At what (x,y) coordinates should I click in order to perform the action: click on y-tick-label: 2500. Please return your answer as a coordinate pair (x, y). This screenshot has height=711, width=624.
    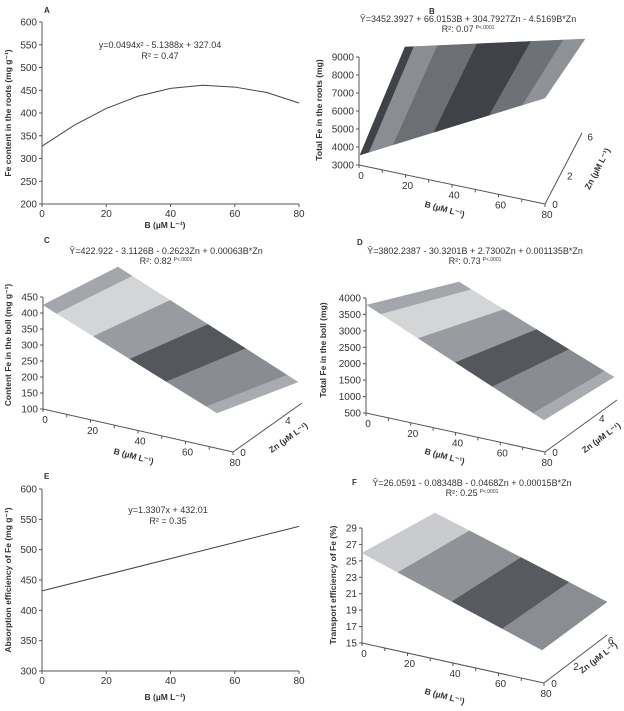
    Looking at the image, I should click on (350, 348).